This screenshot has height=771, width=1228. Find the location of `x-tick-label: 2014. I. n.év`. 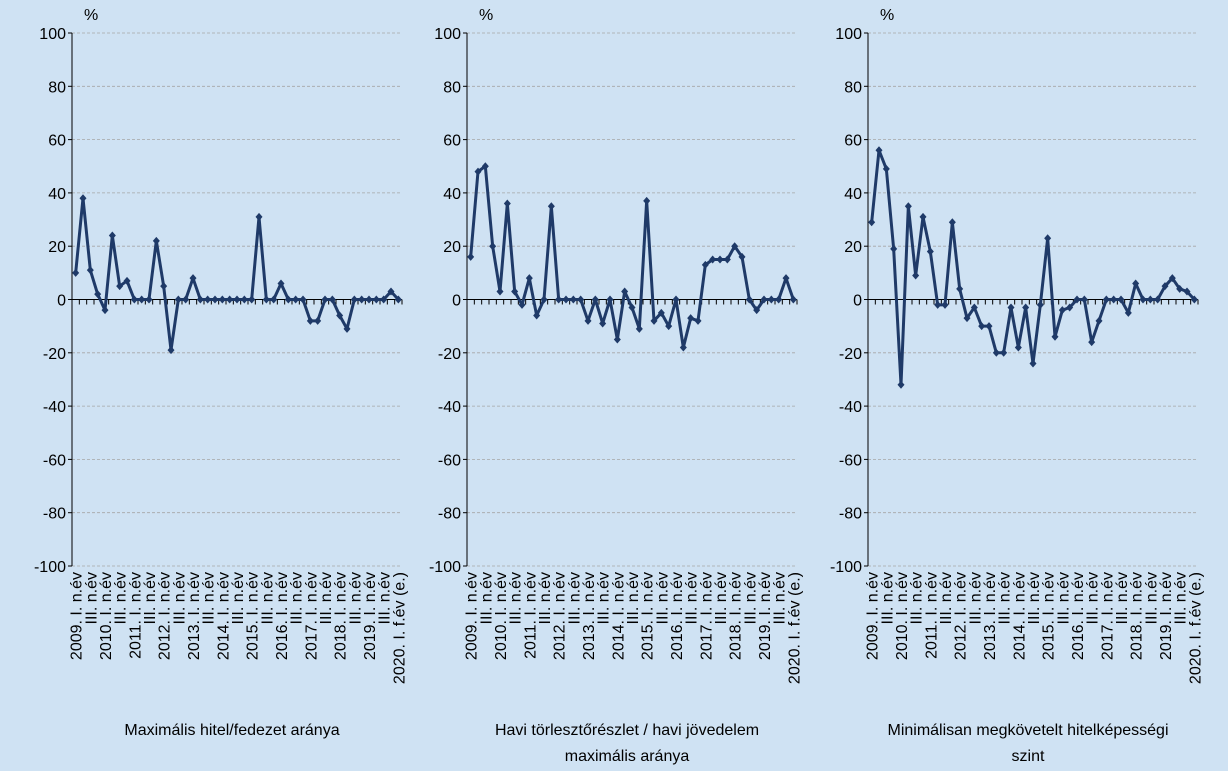

x-tick-label: 2014. I. n.év is located at coordinates (618, 616).